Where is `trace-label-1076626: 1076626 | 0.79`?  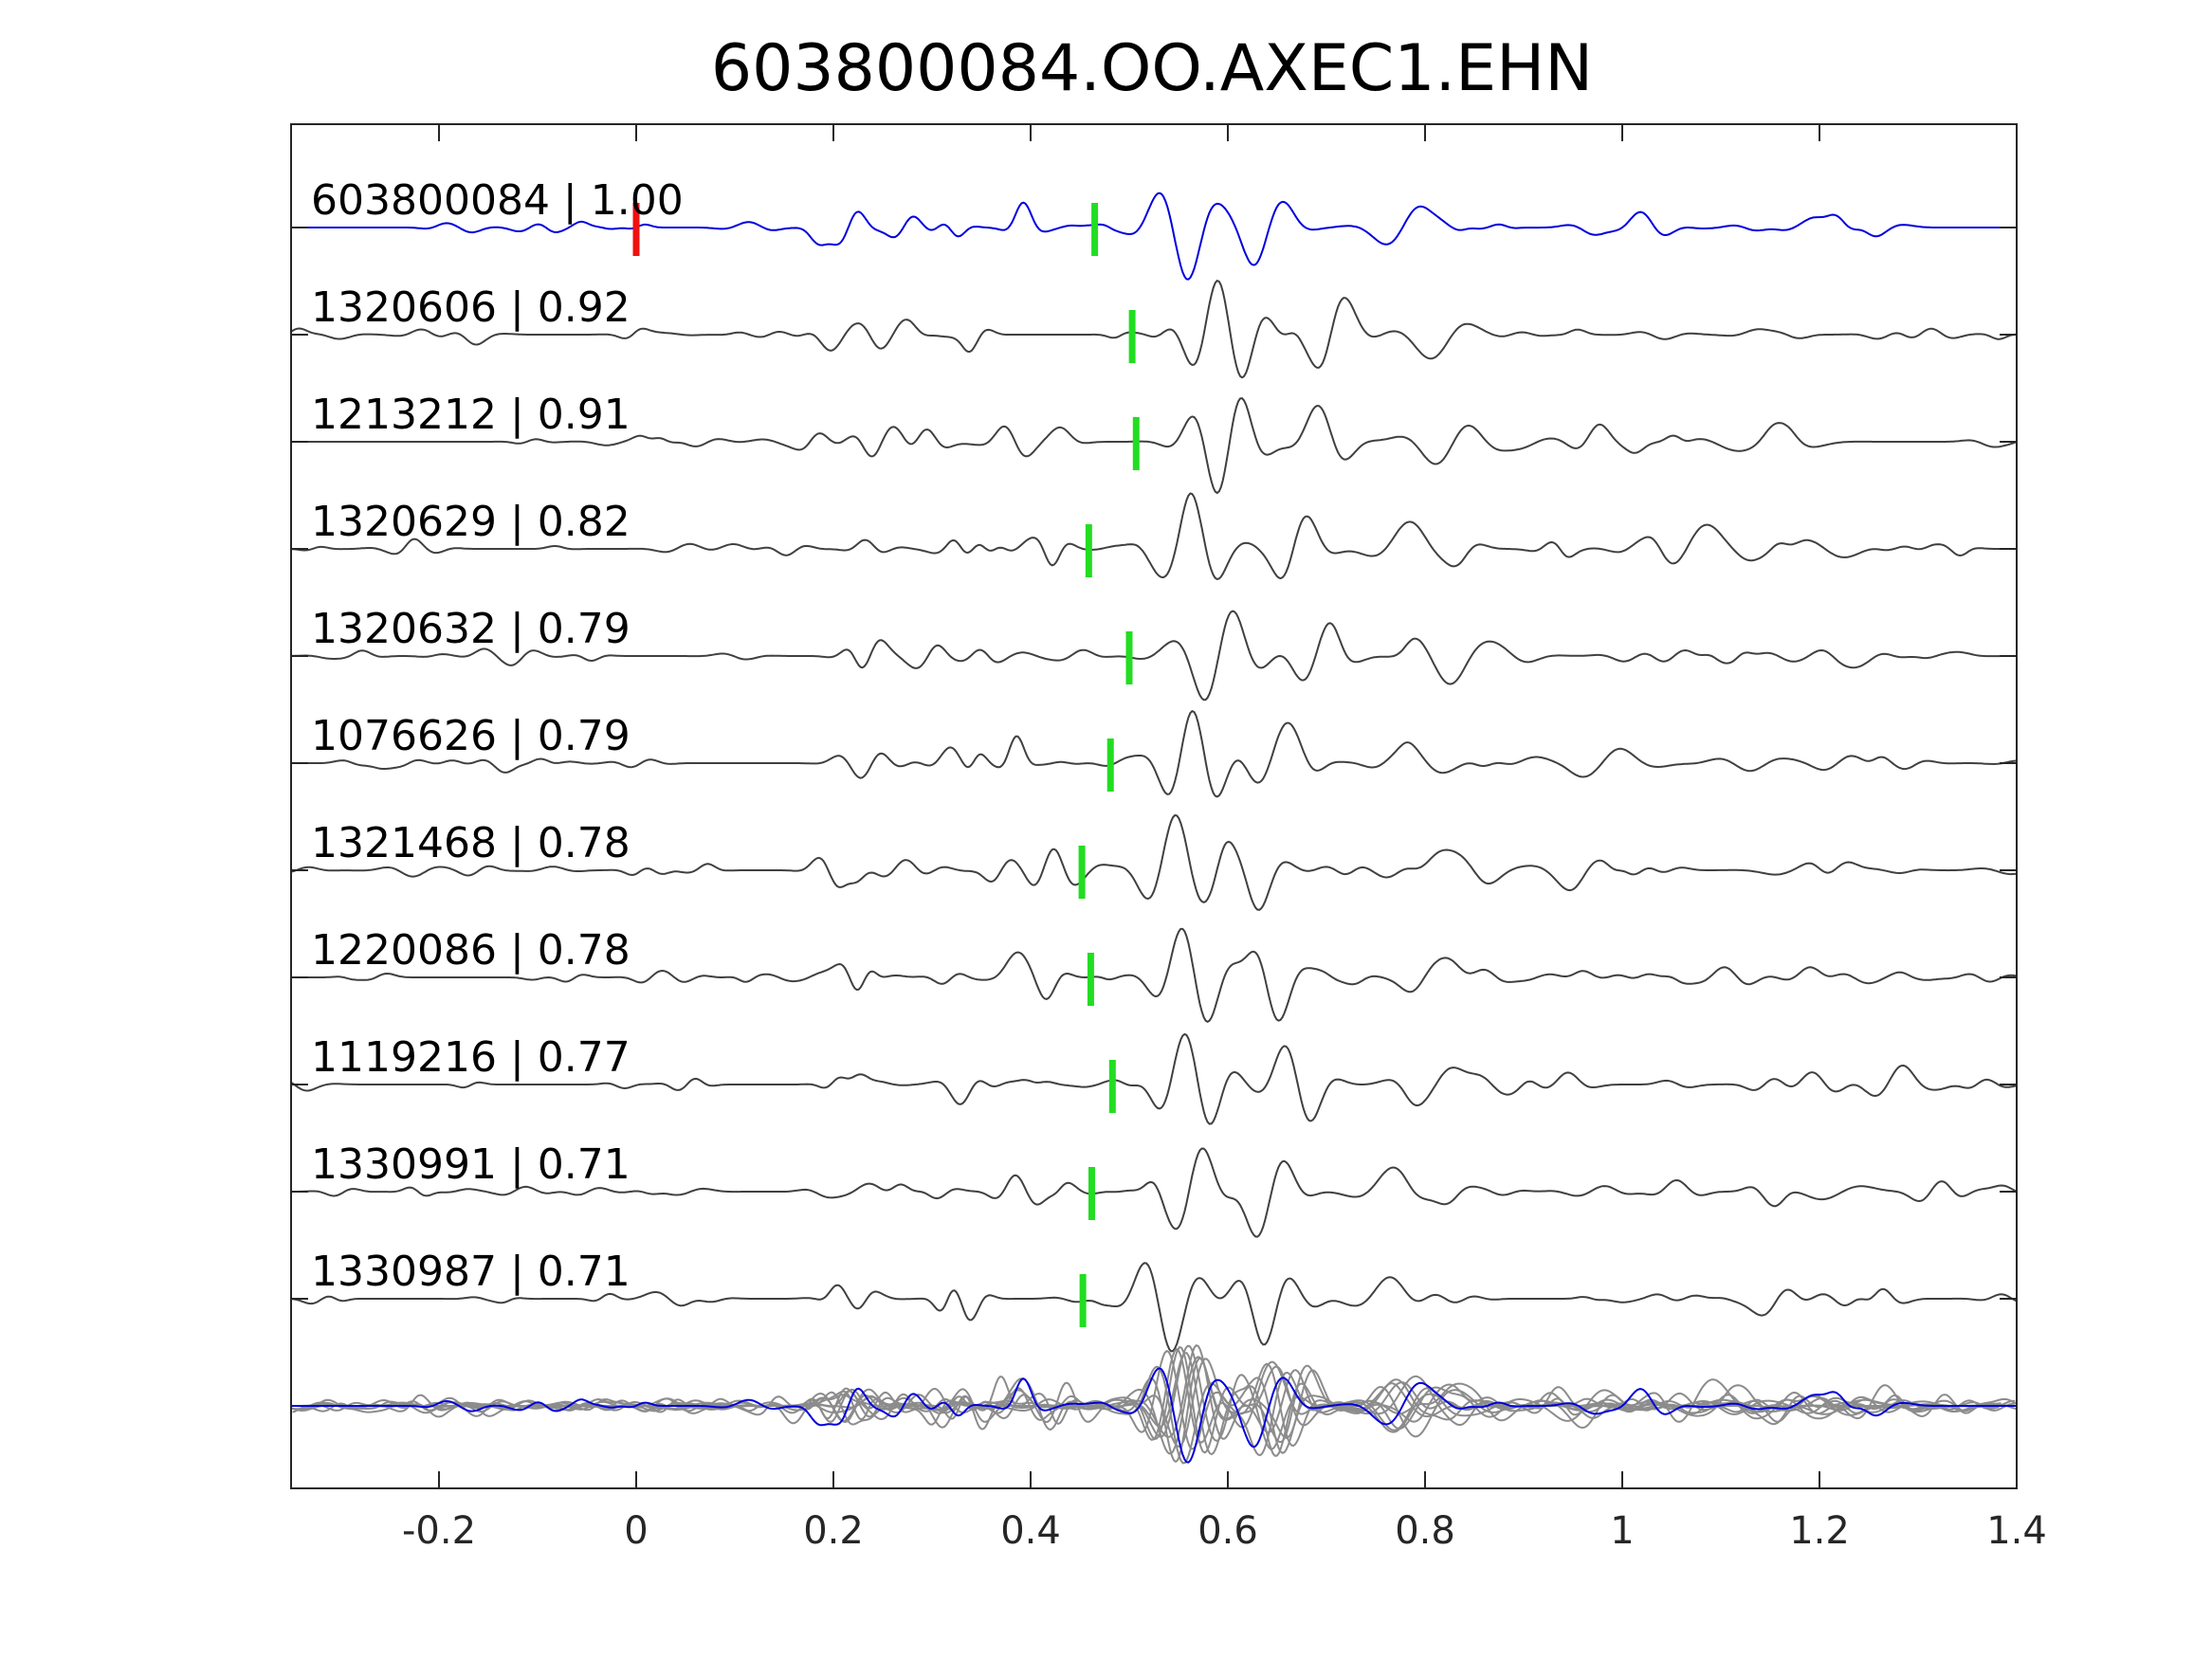 trace-label-1076626: 1076626 | 0.79 is located at coordinates (471, 736).